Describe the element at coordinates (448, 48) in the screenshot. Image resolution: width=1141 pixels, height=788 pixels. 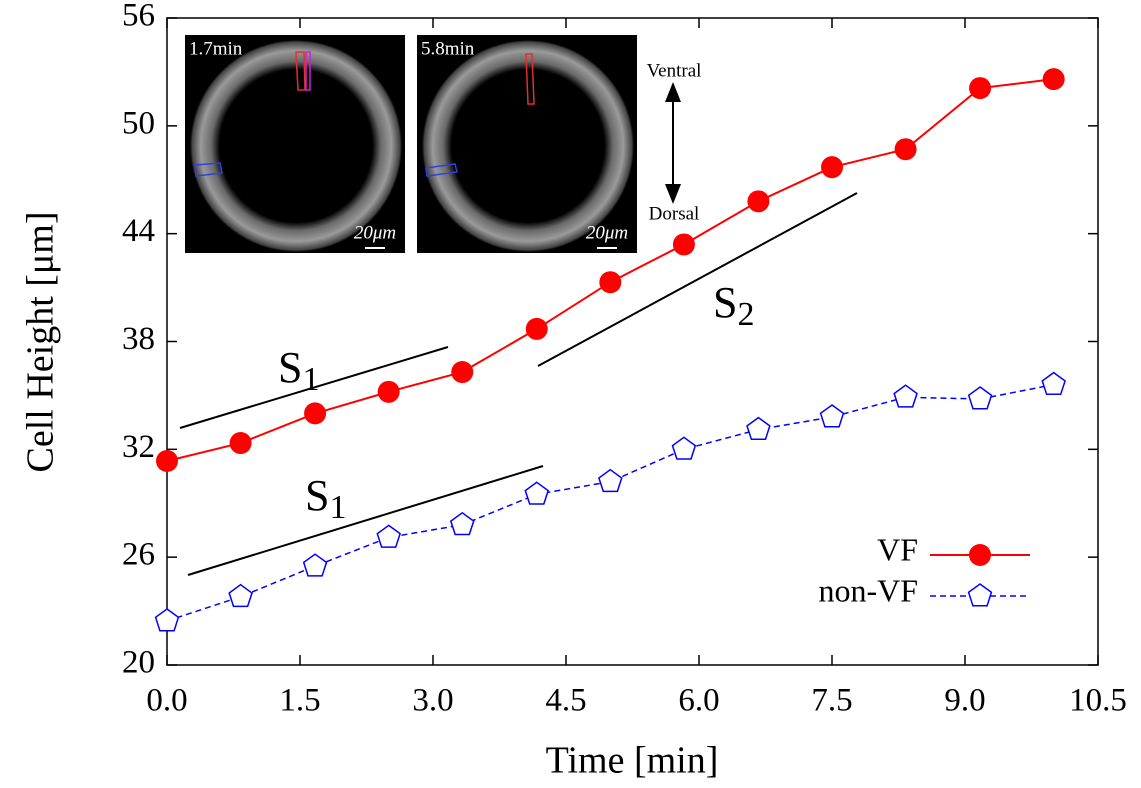
I see `inset-time: 5.8min` at that location.